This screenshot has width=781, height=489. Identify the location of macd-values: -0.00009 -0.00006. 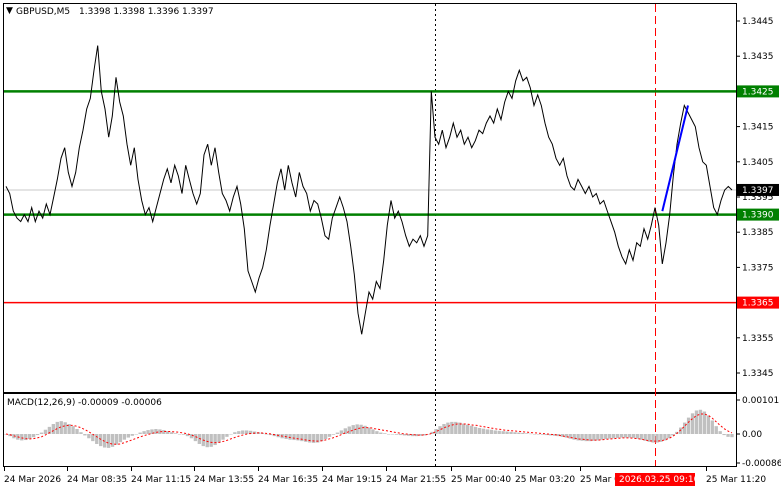
(120, 403).